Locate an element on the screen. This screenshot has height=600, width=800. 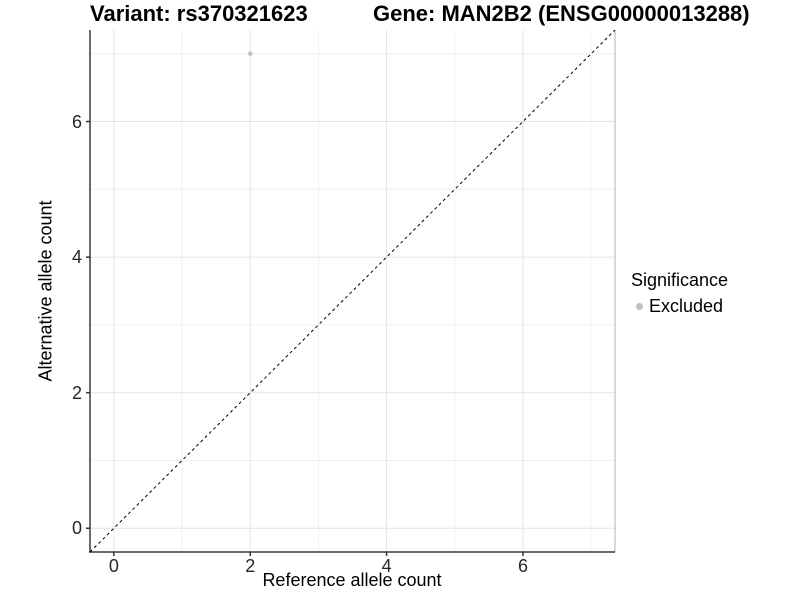
y-tick-label: 6 is located at coordinates (76, 121).